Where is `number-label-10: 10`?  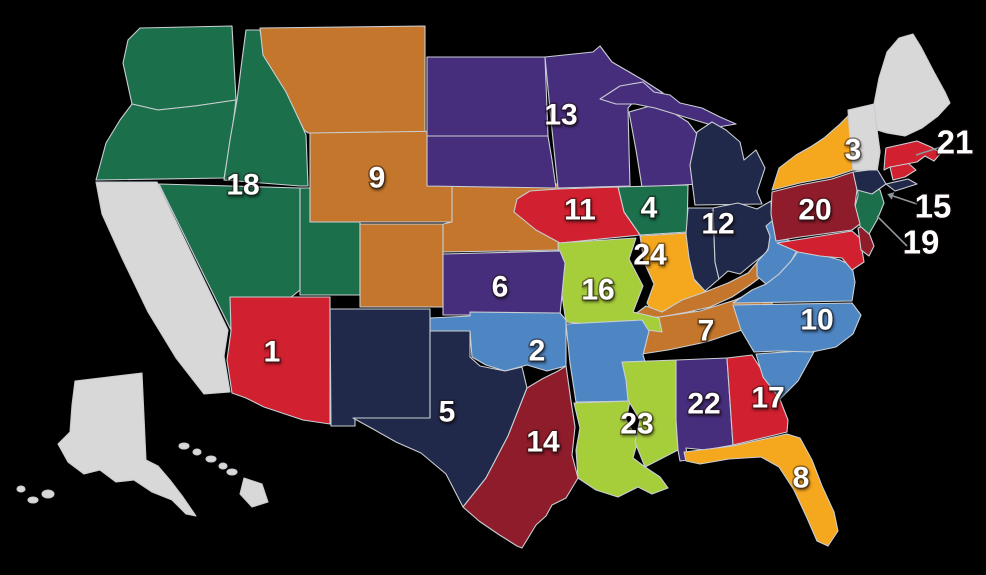 number-label-10: 10 is located at coordinates (816, 320).